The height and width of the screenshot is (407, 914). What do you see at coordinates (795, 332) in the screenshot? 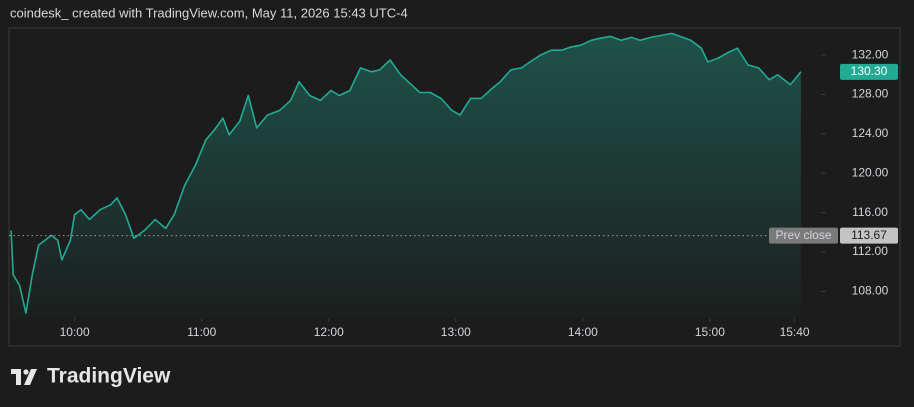
I see `x-tick-label: 15:40` at bounding box center [795, 332].